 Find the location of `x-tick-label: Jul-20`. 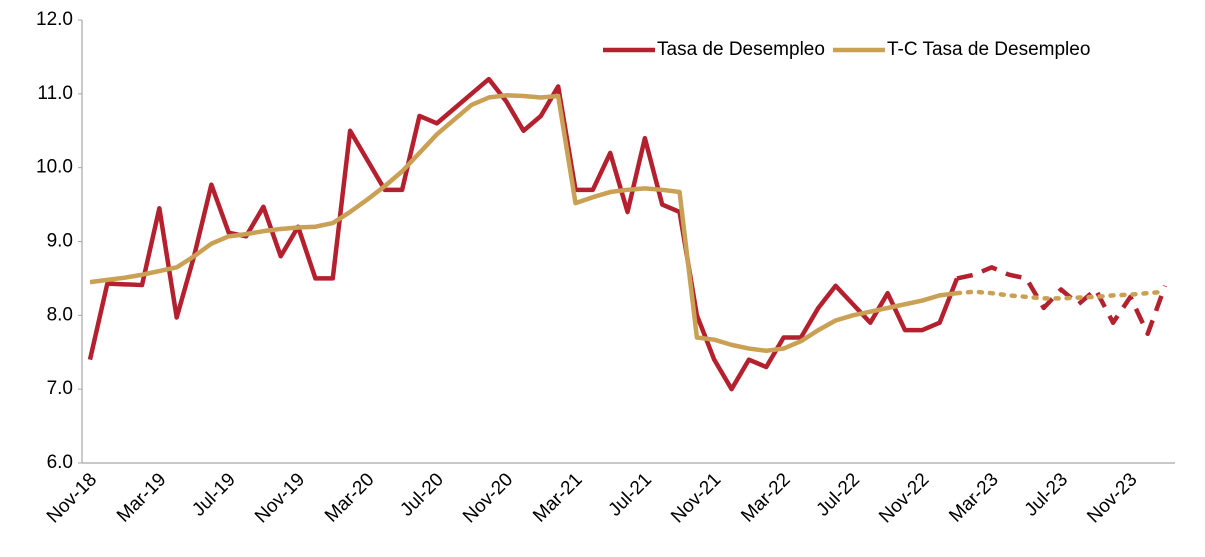

x-tick-label: Jul-20 is located at coordinates (421, 494).